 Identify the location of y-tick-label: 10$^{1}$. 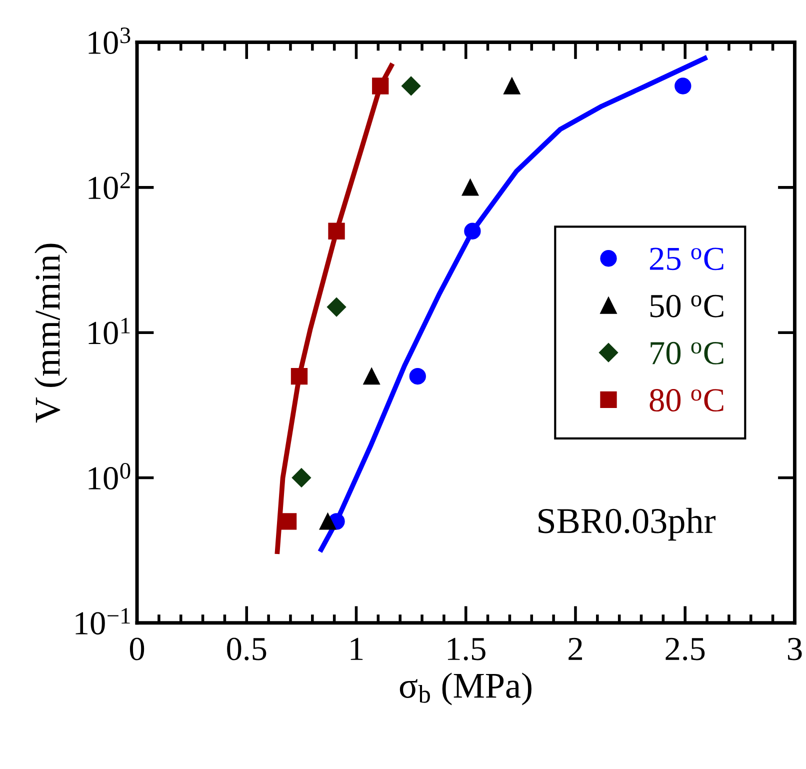
(109, 331).